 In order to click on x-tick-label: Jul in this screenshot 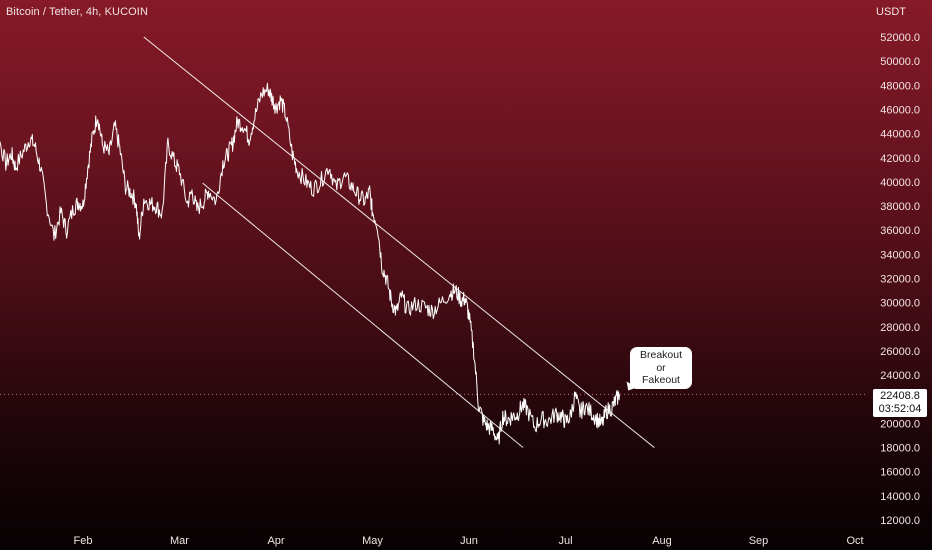, I will do `click(565, 541)`.